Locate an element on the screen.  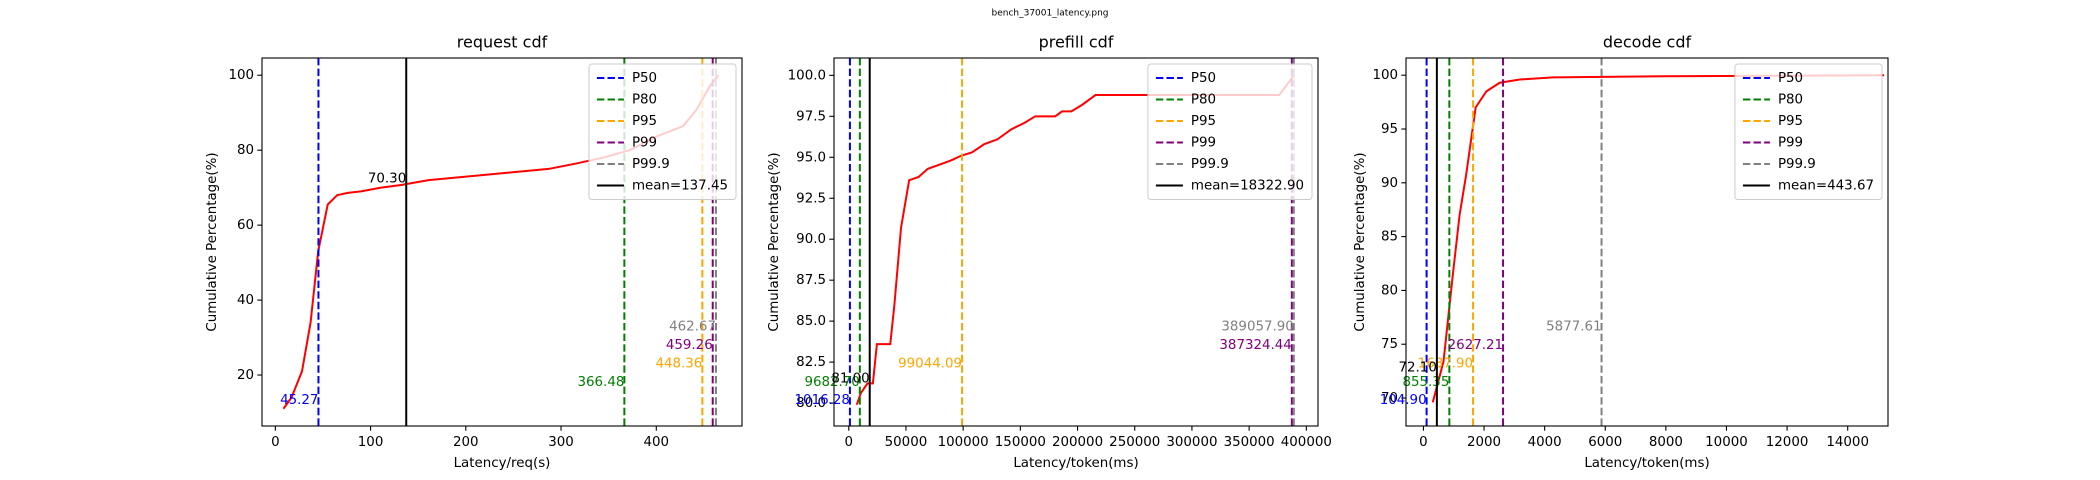
percentile-label: 99044.09 is located at coordinates (930, 363).